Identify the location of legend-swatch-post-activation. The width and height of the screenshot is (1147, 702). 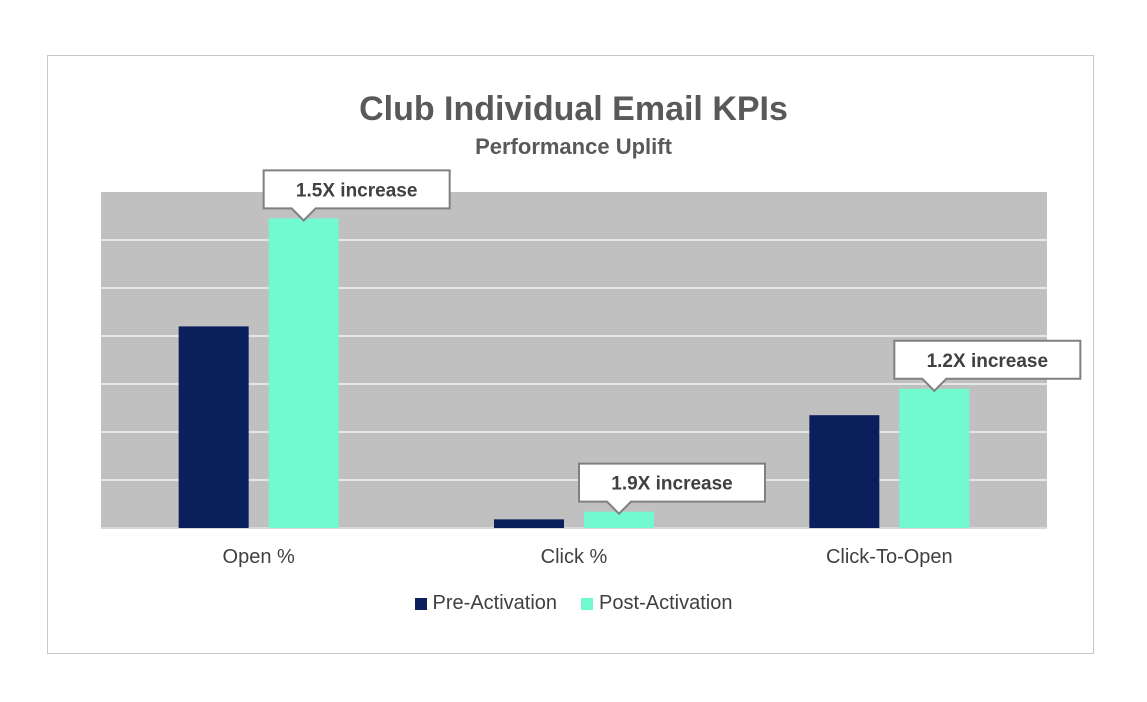
(587, 603).